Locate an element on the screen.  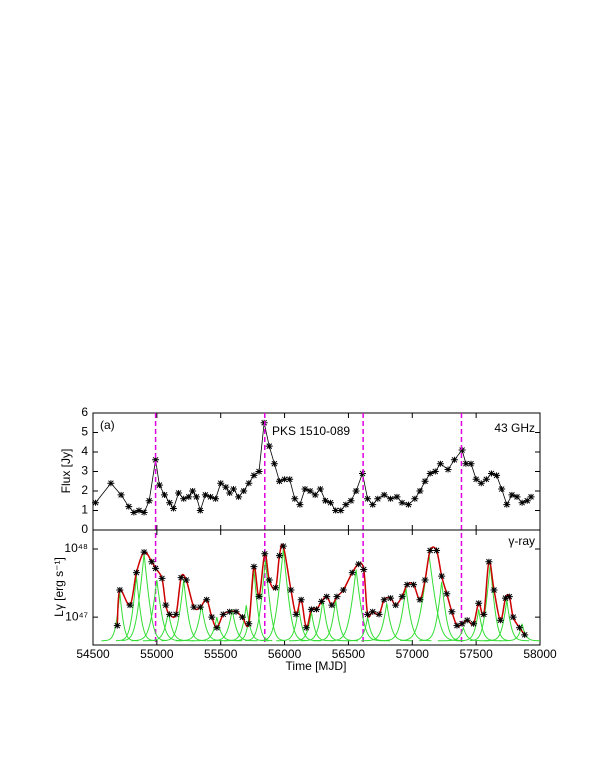
y-tick-label: 6 is located at coordinates (84, 412).